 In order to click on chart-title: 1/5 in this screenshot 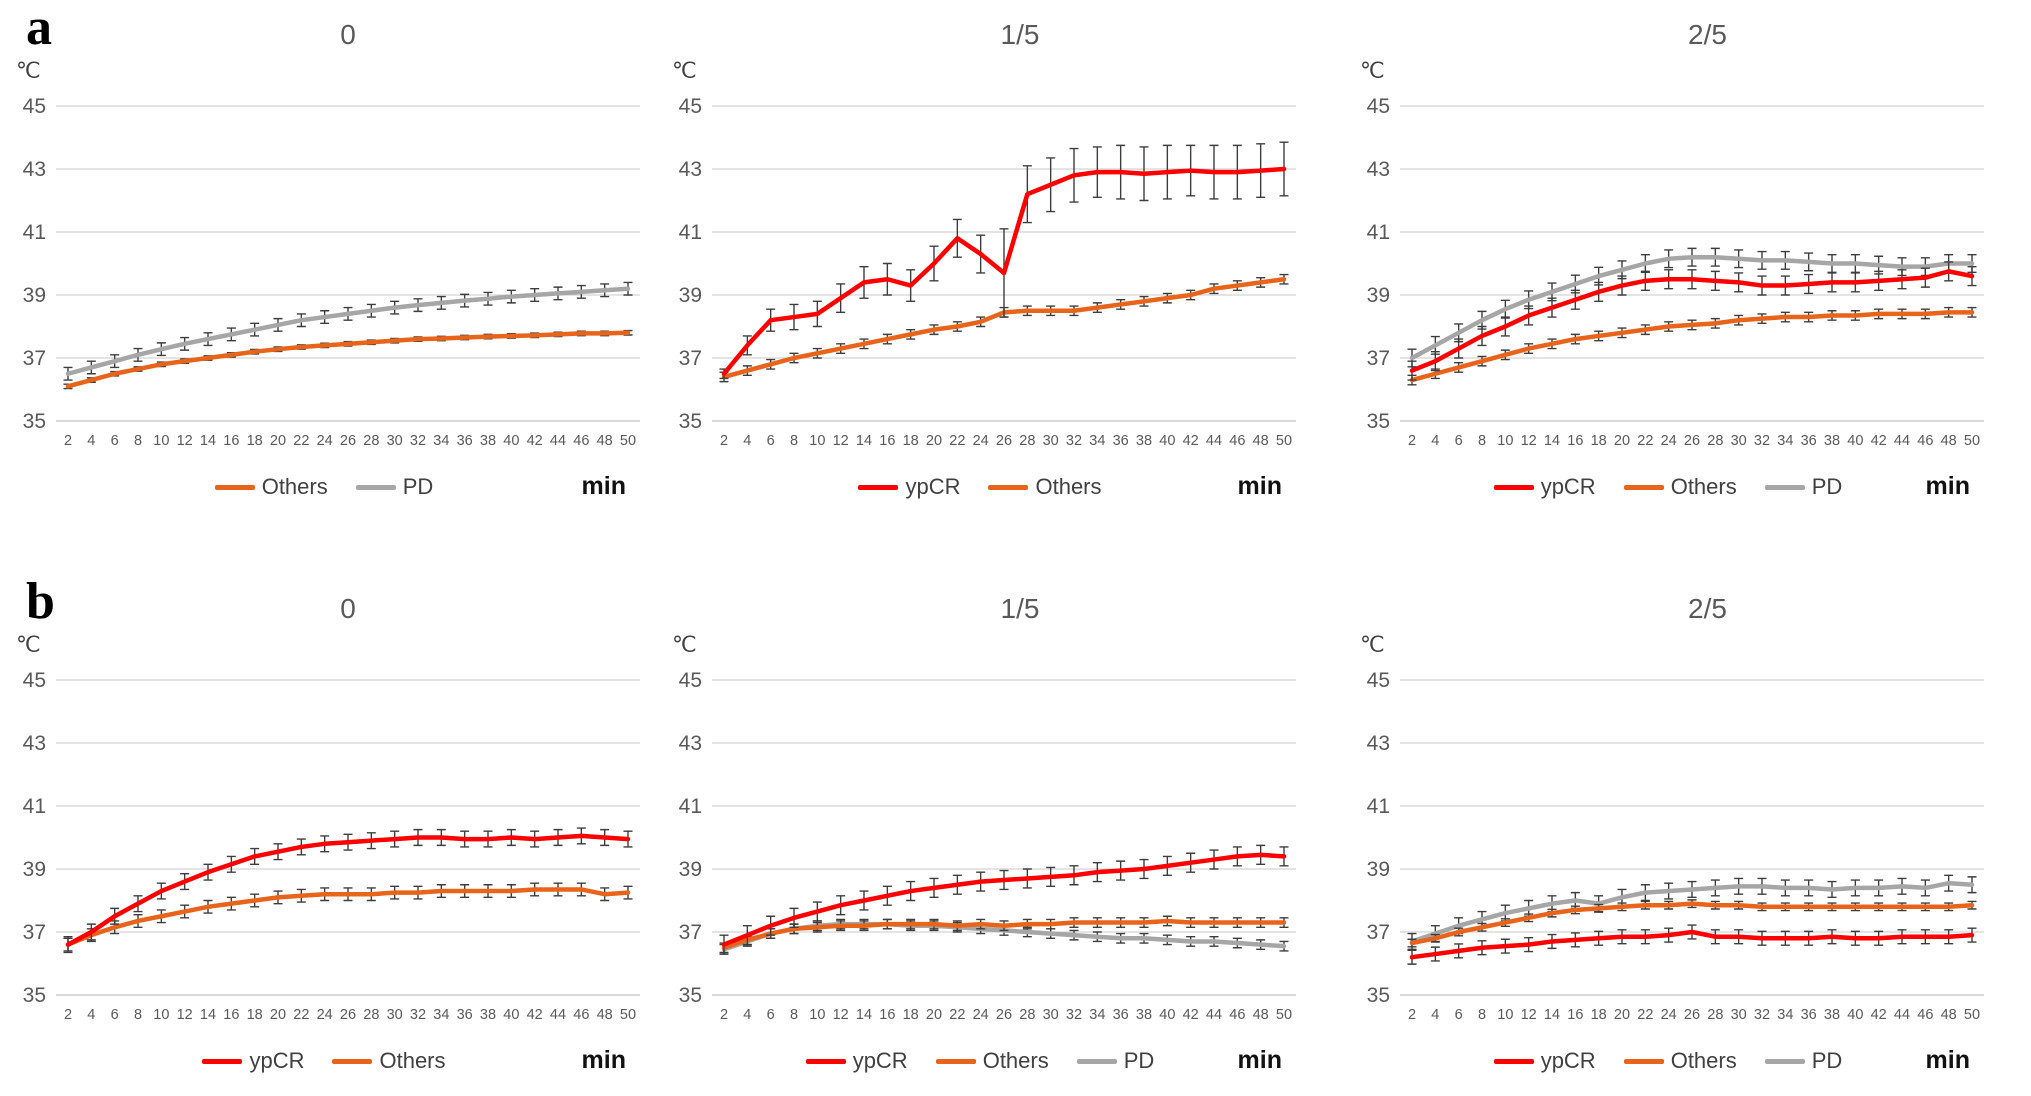, I will do `click(1020, 34)`.